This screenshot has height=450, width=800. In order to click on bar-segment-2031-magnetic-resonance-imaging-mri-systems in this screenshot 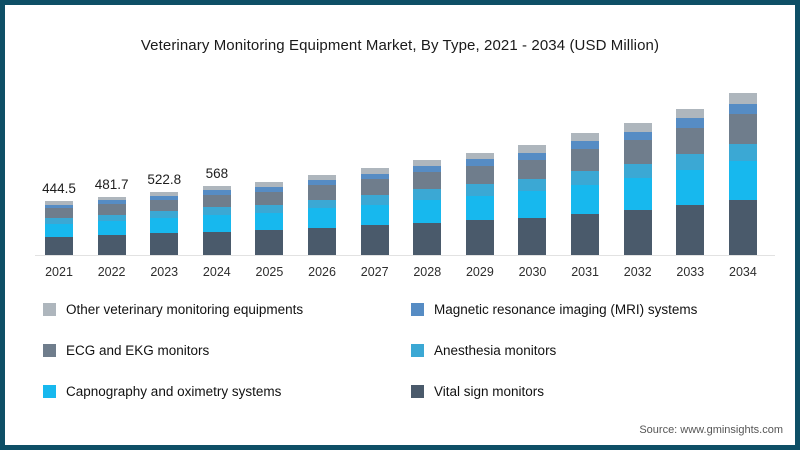, I will do `click(585, 145)`.